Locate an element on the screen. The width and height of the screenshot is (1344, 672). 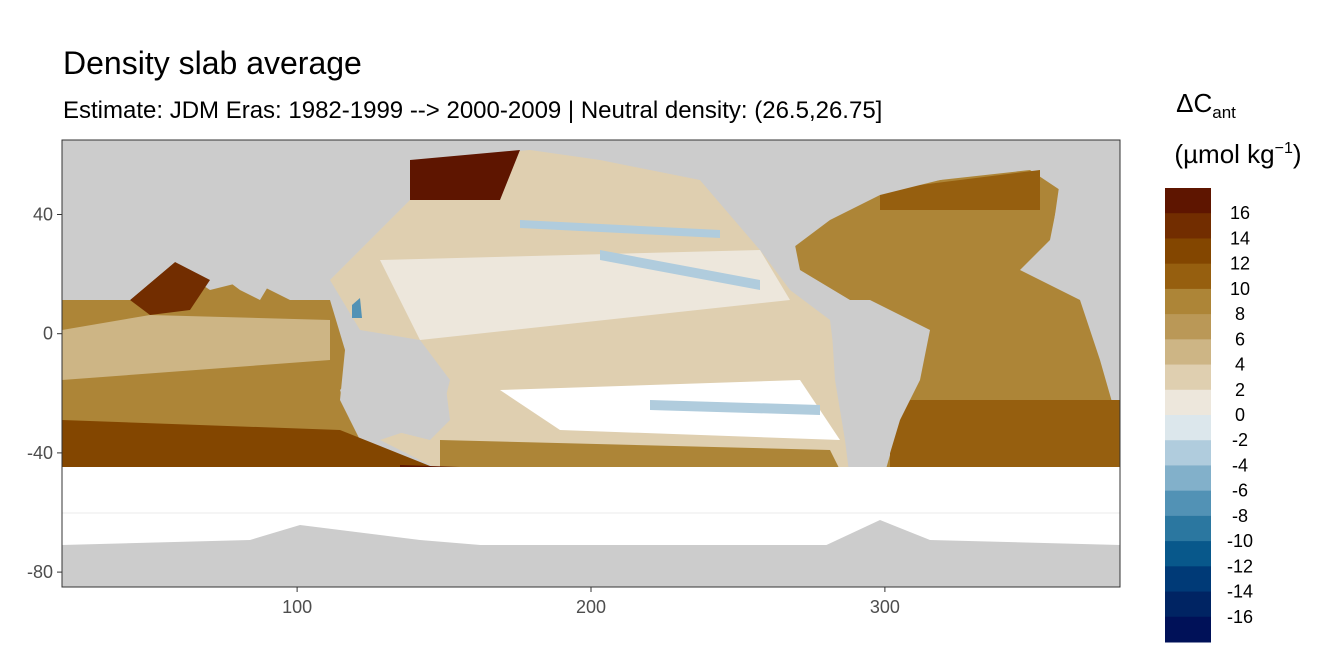
legend-break-label: -6 is located at coordinates (1240, 491).